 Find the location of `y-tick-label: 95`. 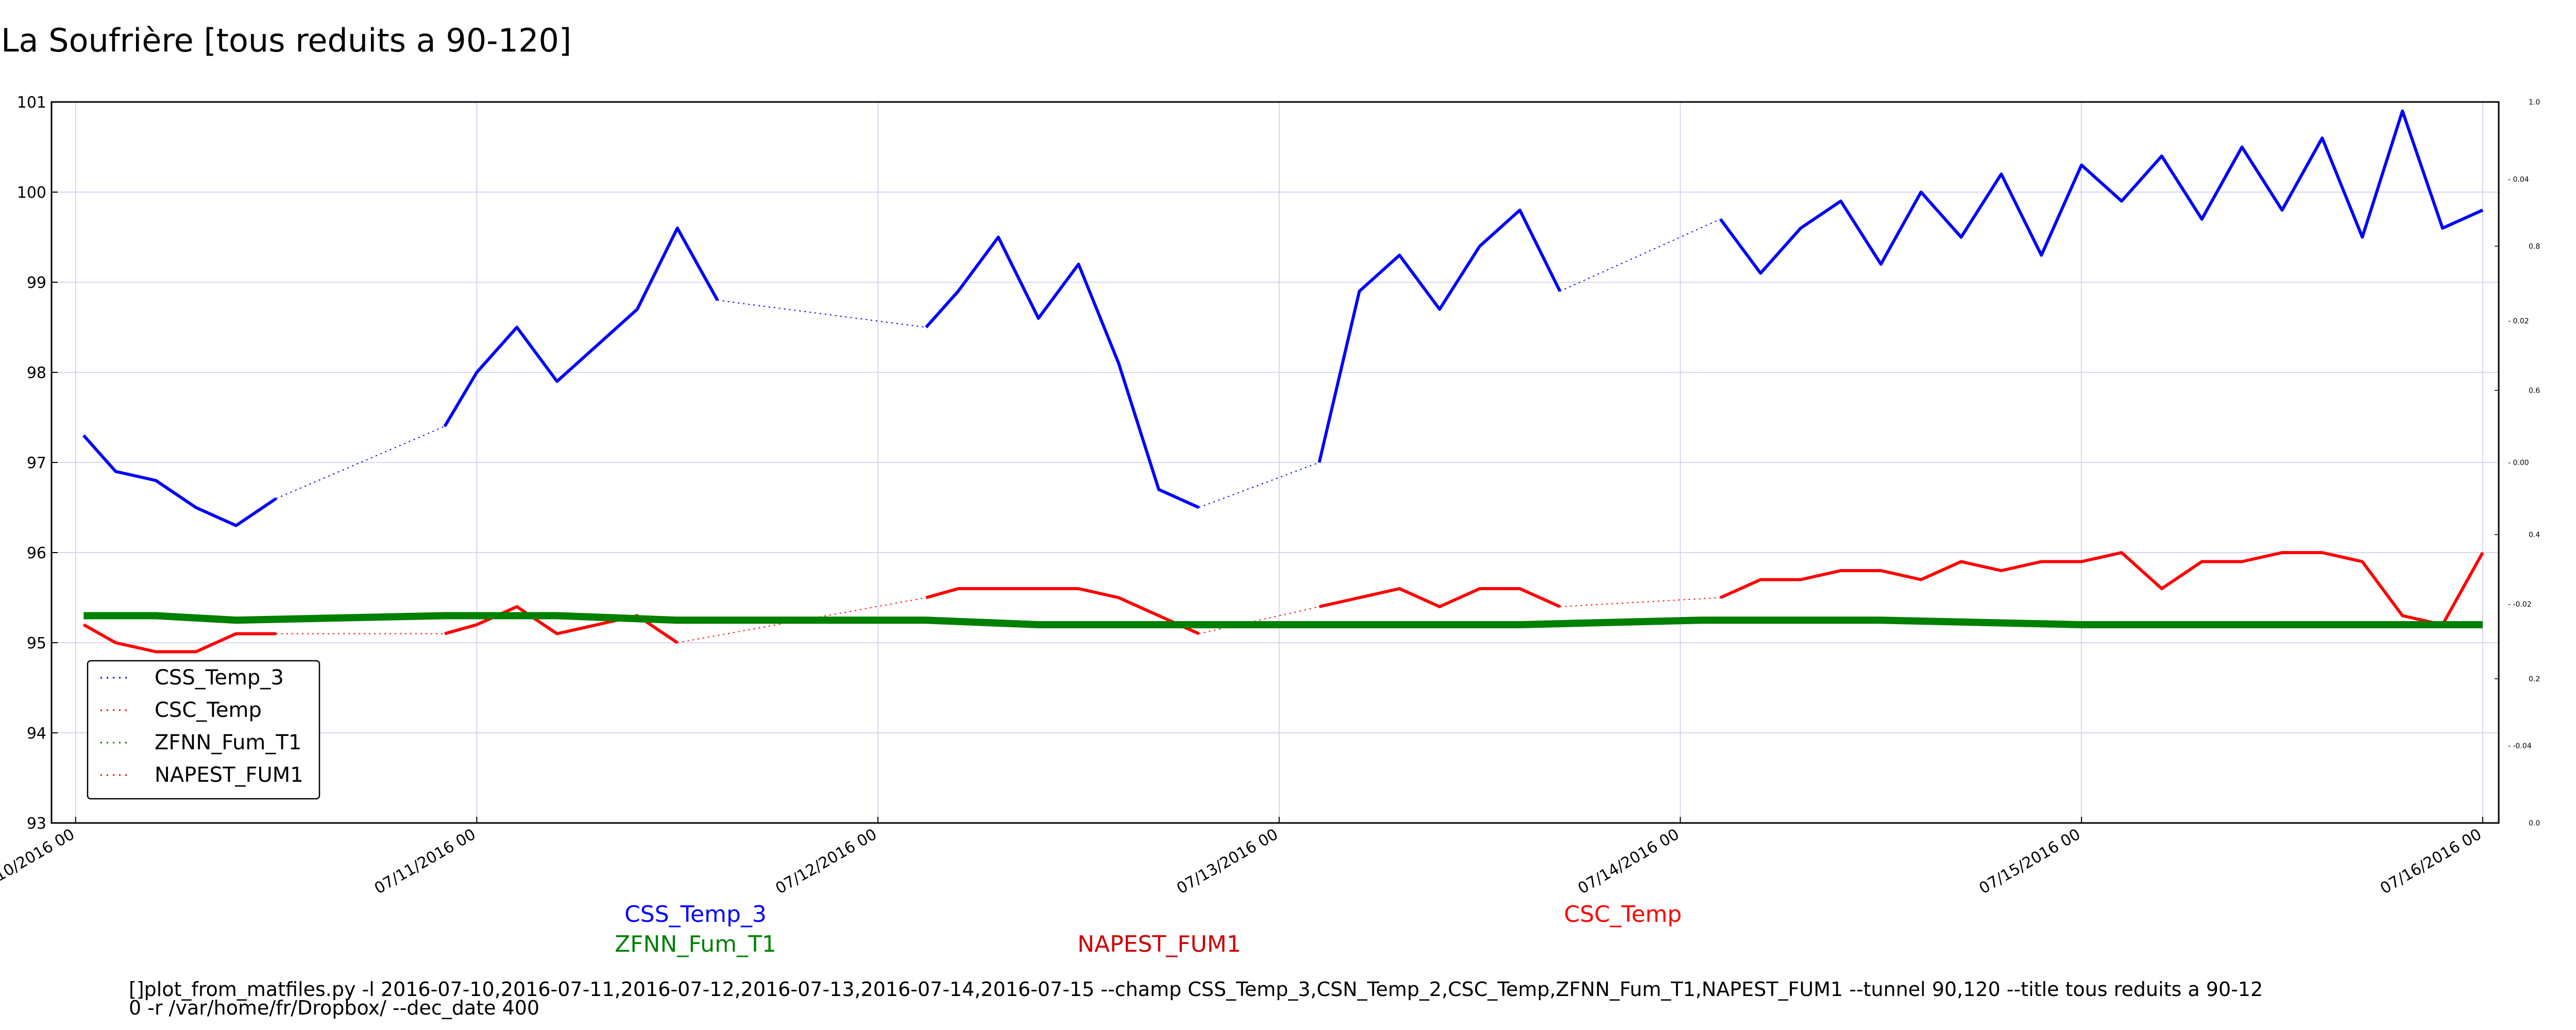

y-tick-label: 95 is located at coordinates (36, 644).